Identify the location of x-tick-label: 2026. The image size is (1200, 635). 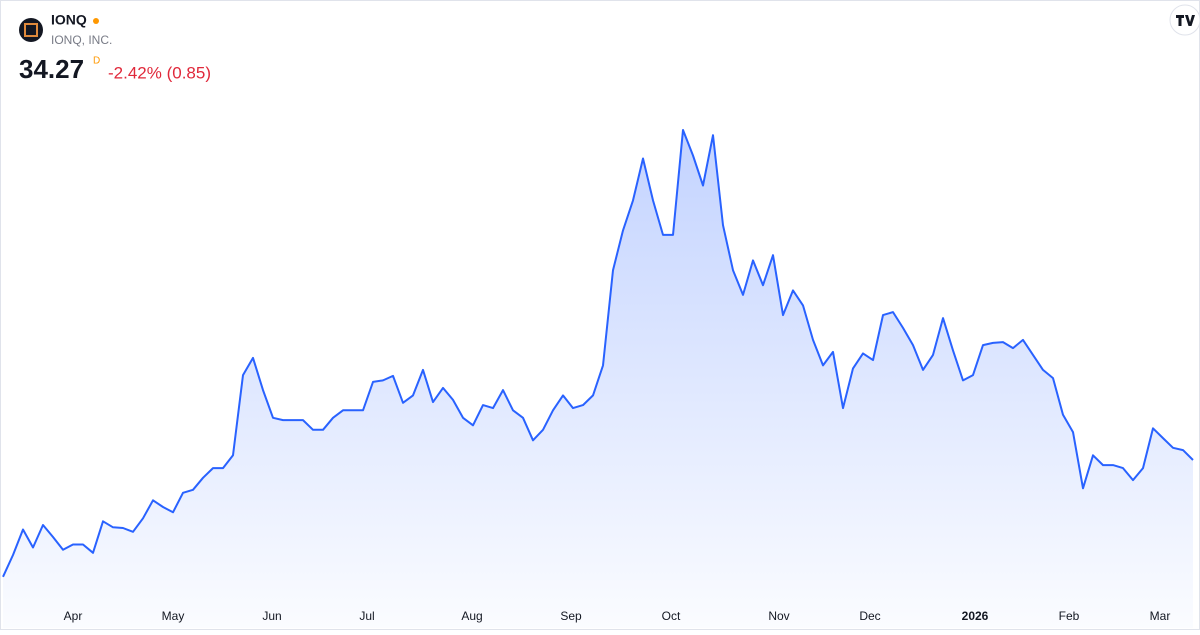
(975, 616).